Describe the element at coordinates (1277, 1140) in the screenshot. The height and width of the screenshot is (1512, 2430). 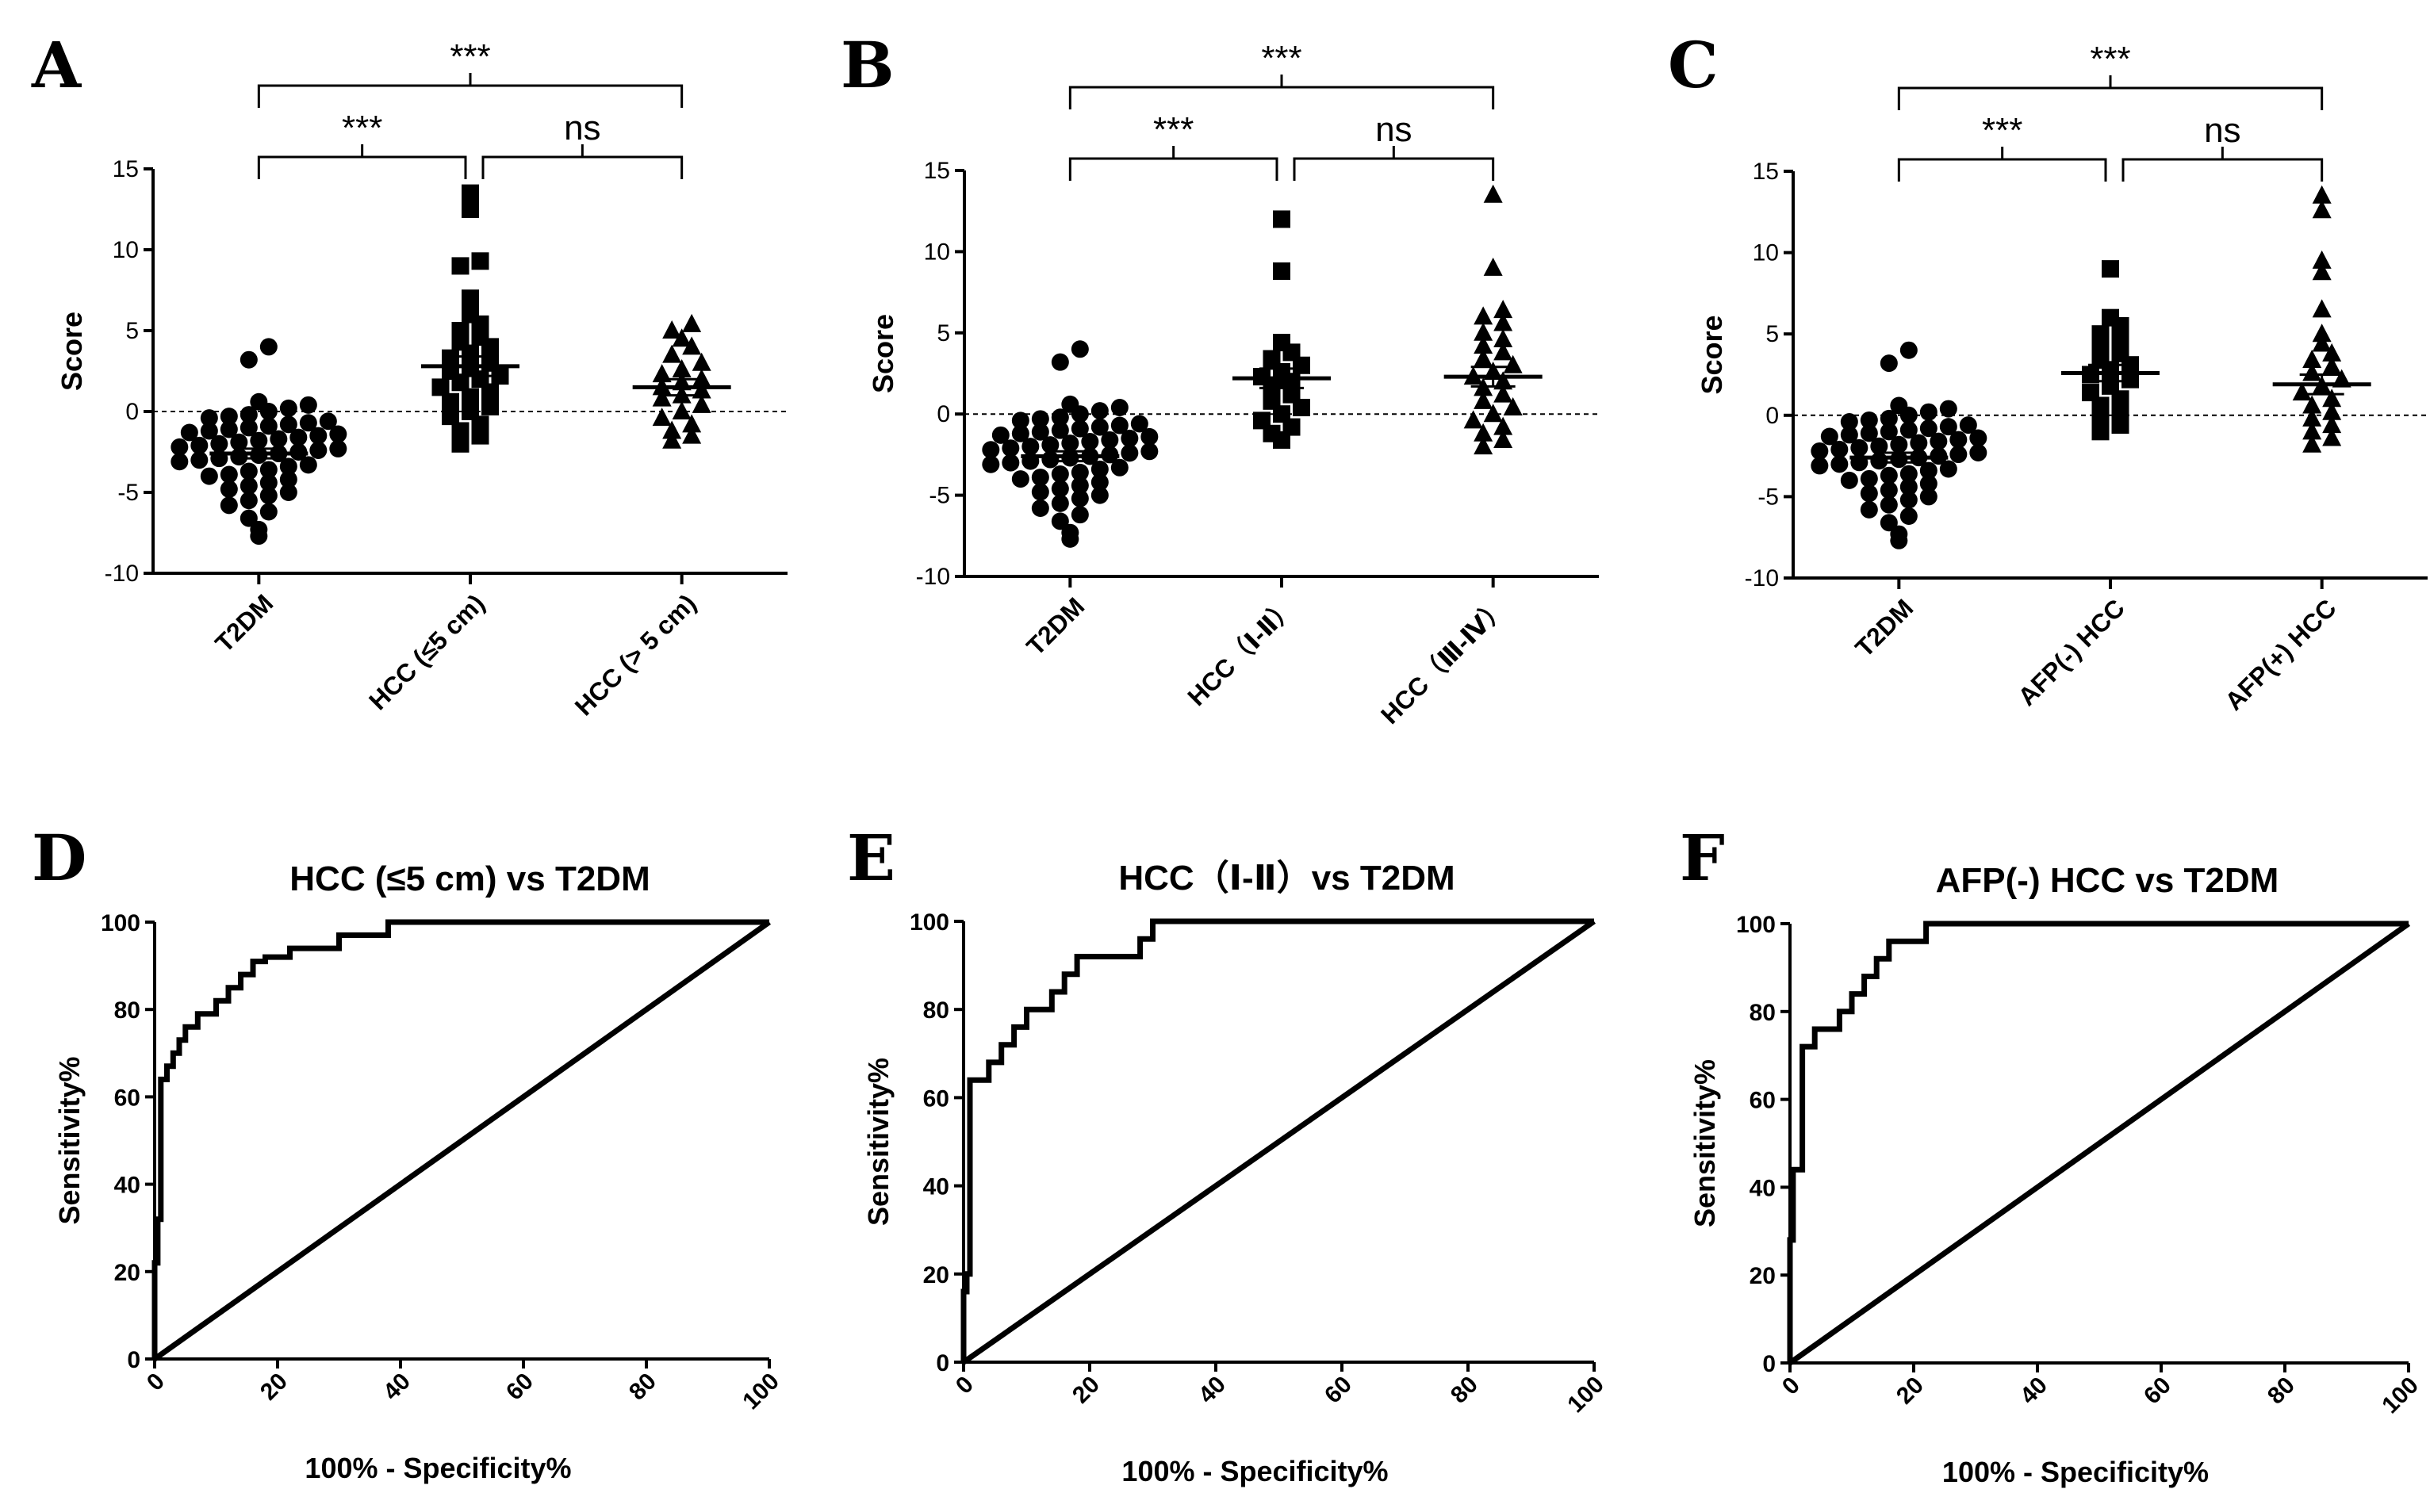
I see `roc-curve` at that location.